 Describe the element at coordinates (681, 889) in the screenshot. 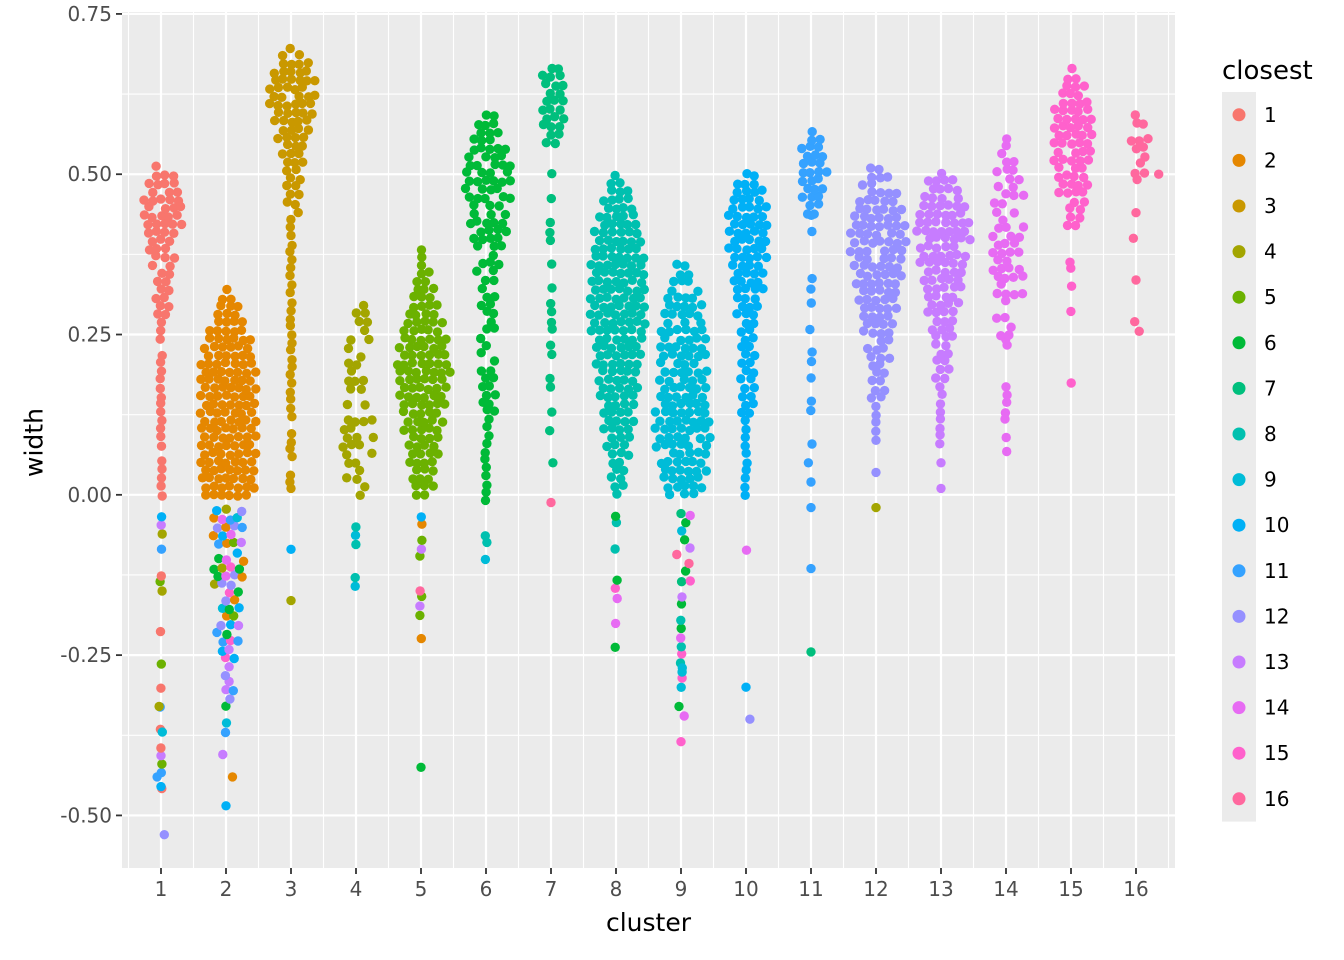

I see `x-tick-label: 9` at that location.